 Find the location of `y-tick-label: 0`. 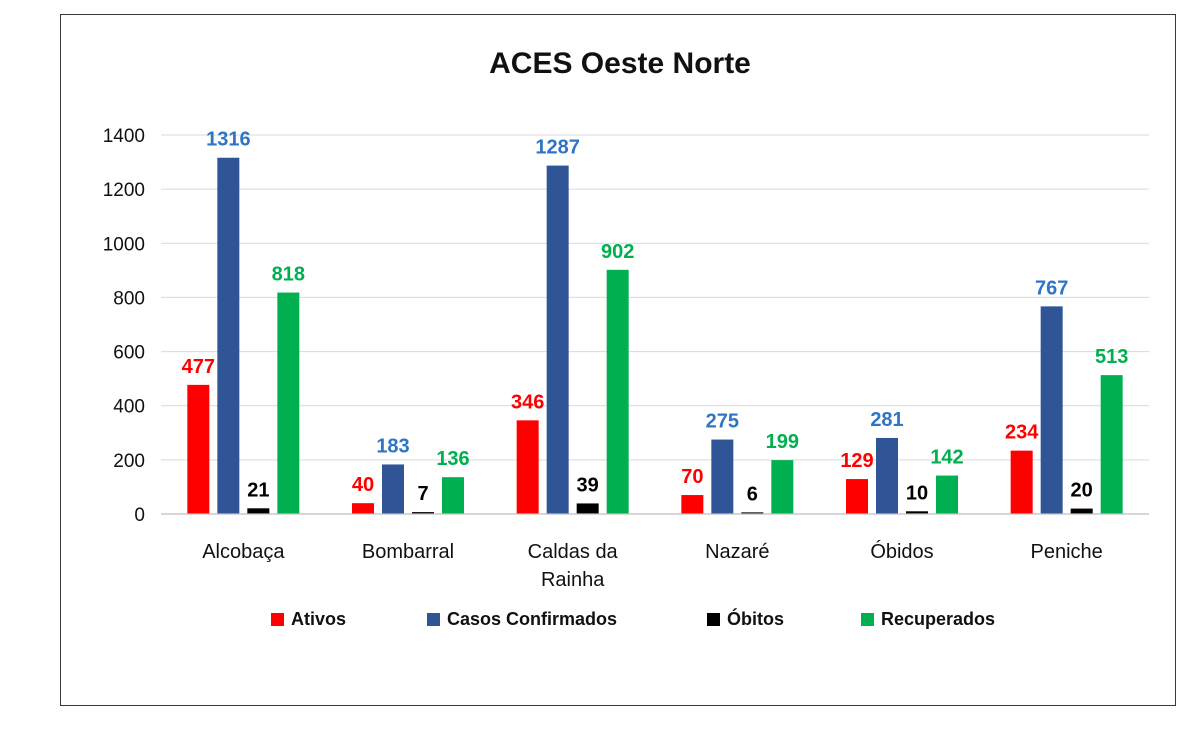

y-tick-label: 0 is located at coordinates (139, 515).